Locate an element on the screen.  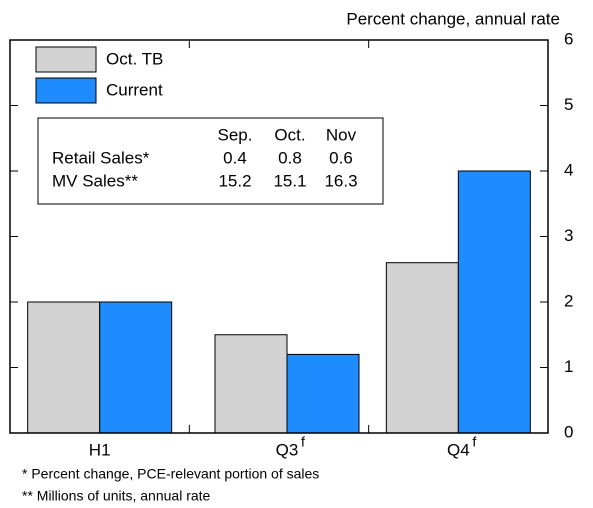
inset-box is located at coordinates (210, 161).